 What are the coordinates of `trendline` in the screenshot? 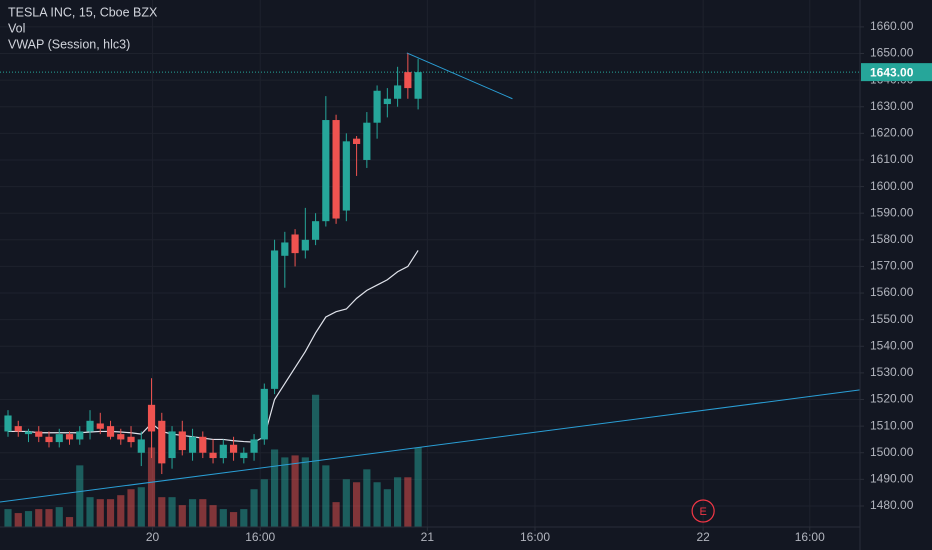 It's located at (459, 76).